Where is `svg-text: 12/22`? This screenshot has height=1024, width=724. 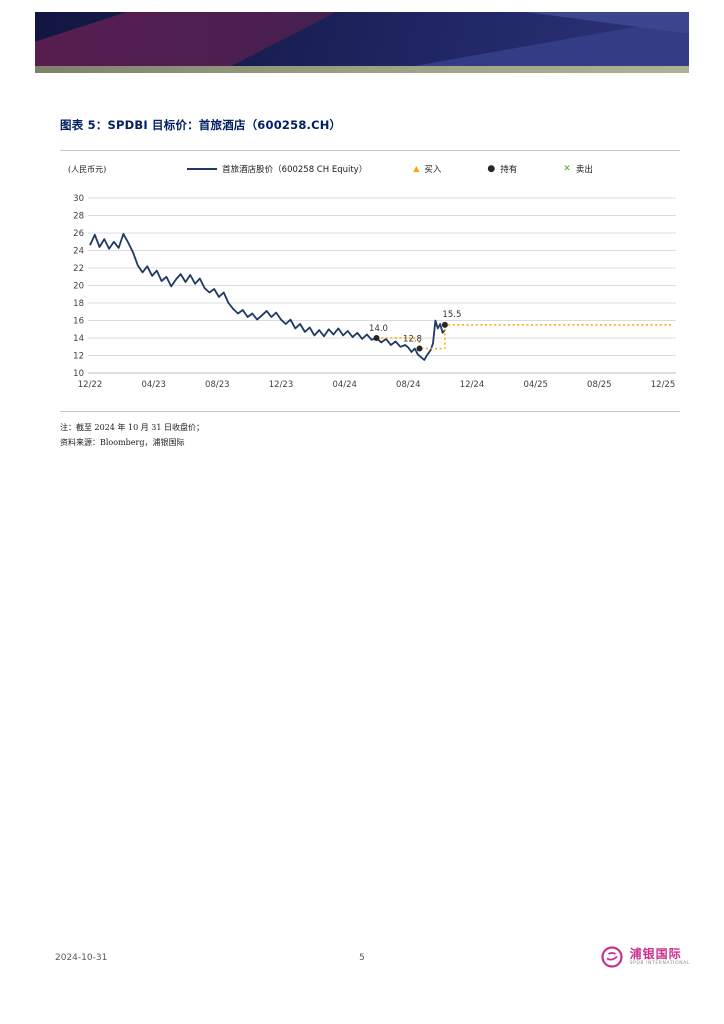 svg-text: 12/22 is located at coordinates (90, 385).